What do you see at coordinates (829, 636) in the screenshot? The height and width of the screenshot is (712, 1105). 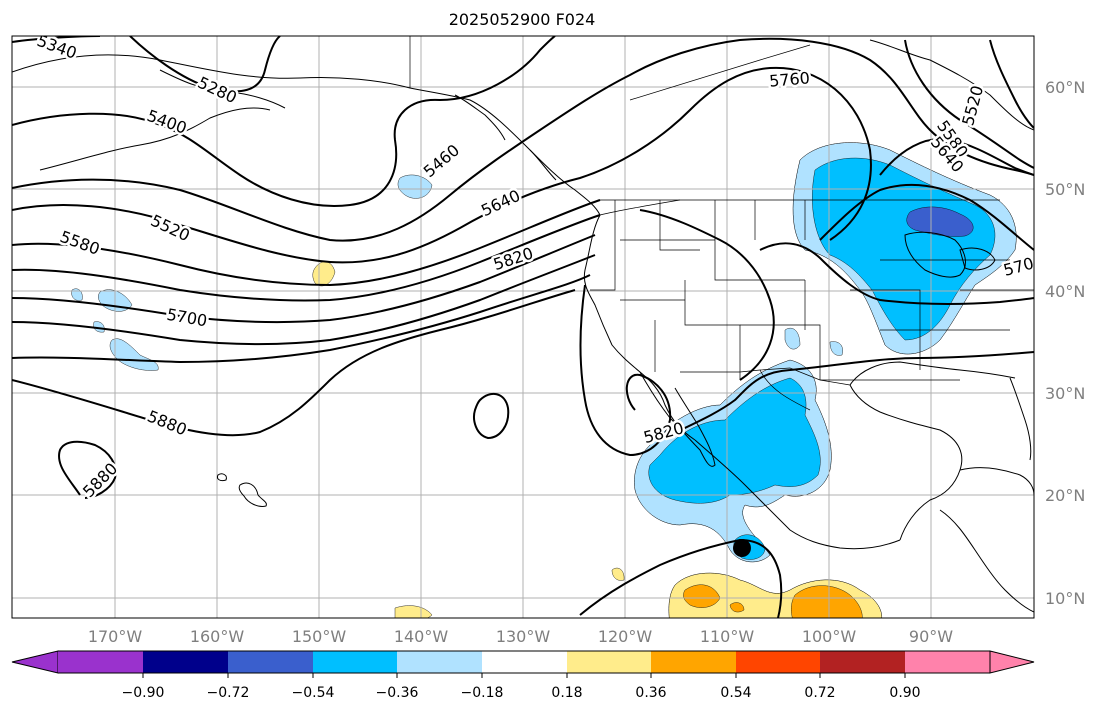 I see `lon-label: 100°W` at bounding box center [829, 636].